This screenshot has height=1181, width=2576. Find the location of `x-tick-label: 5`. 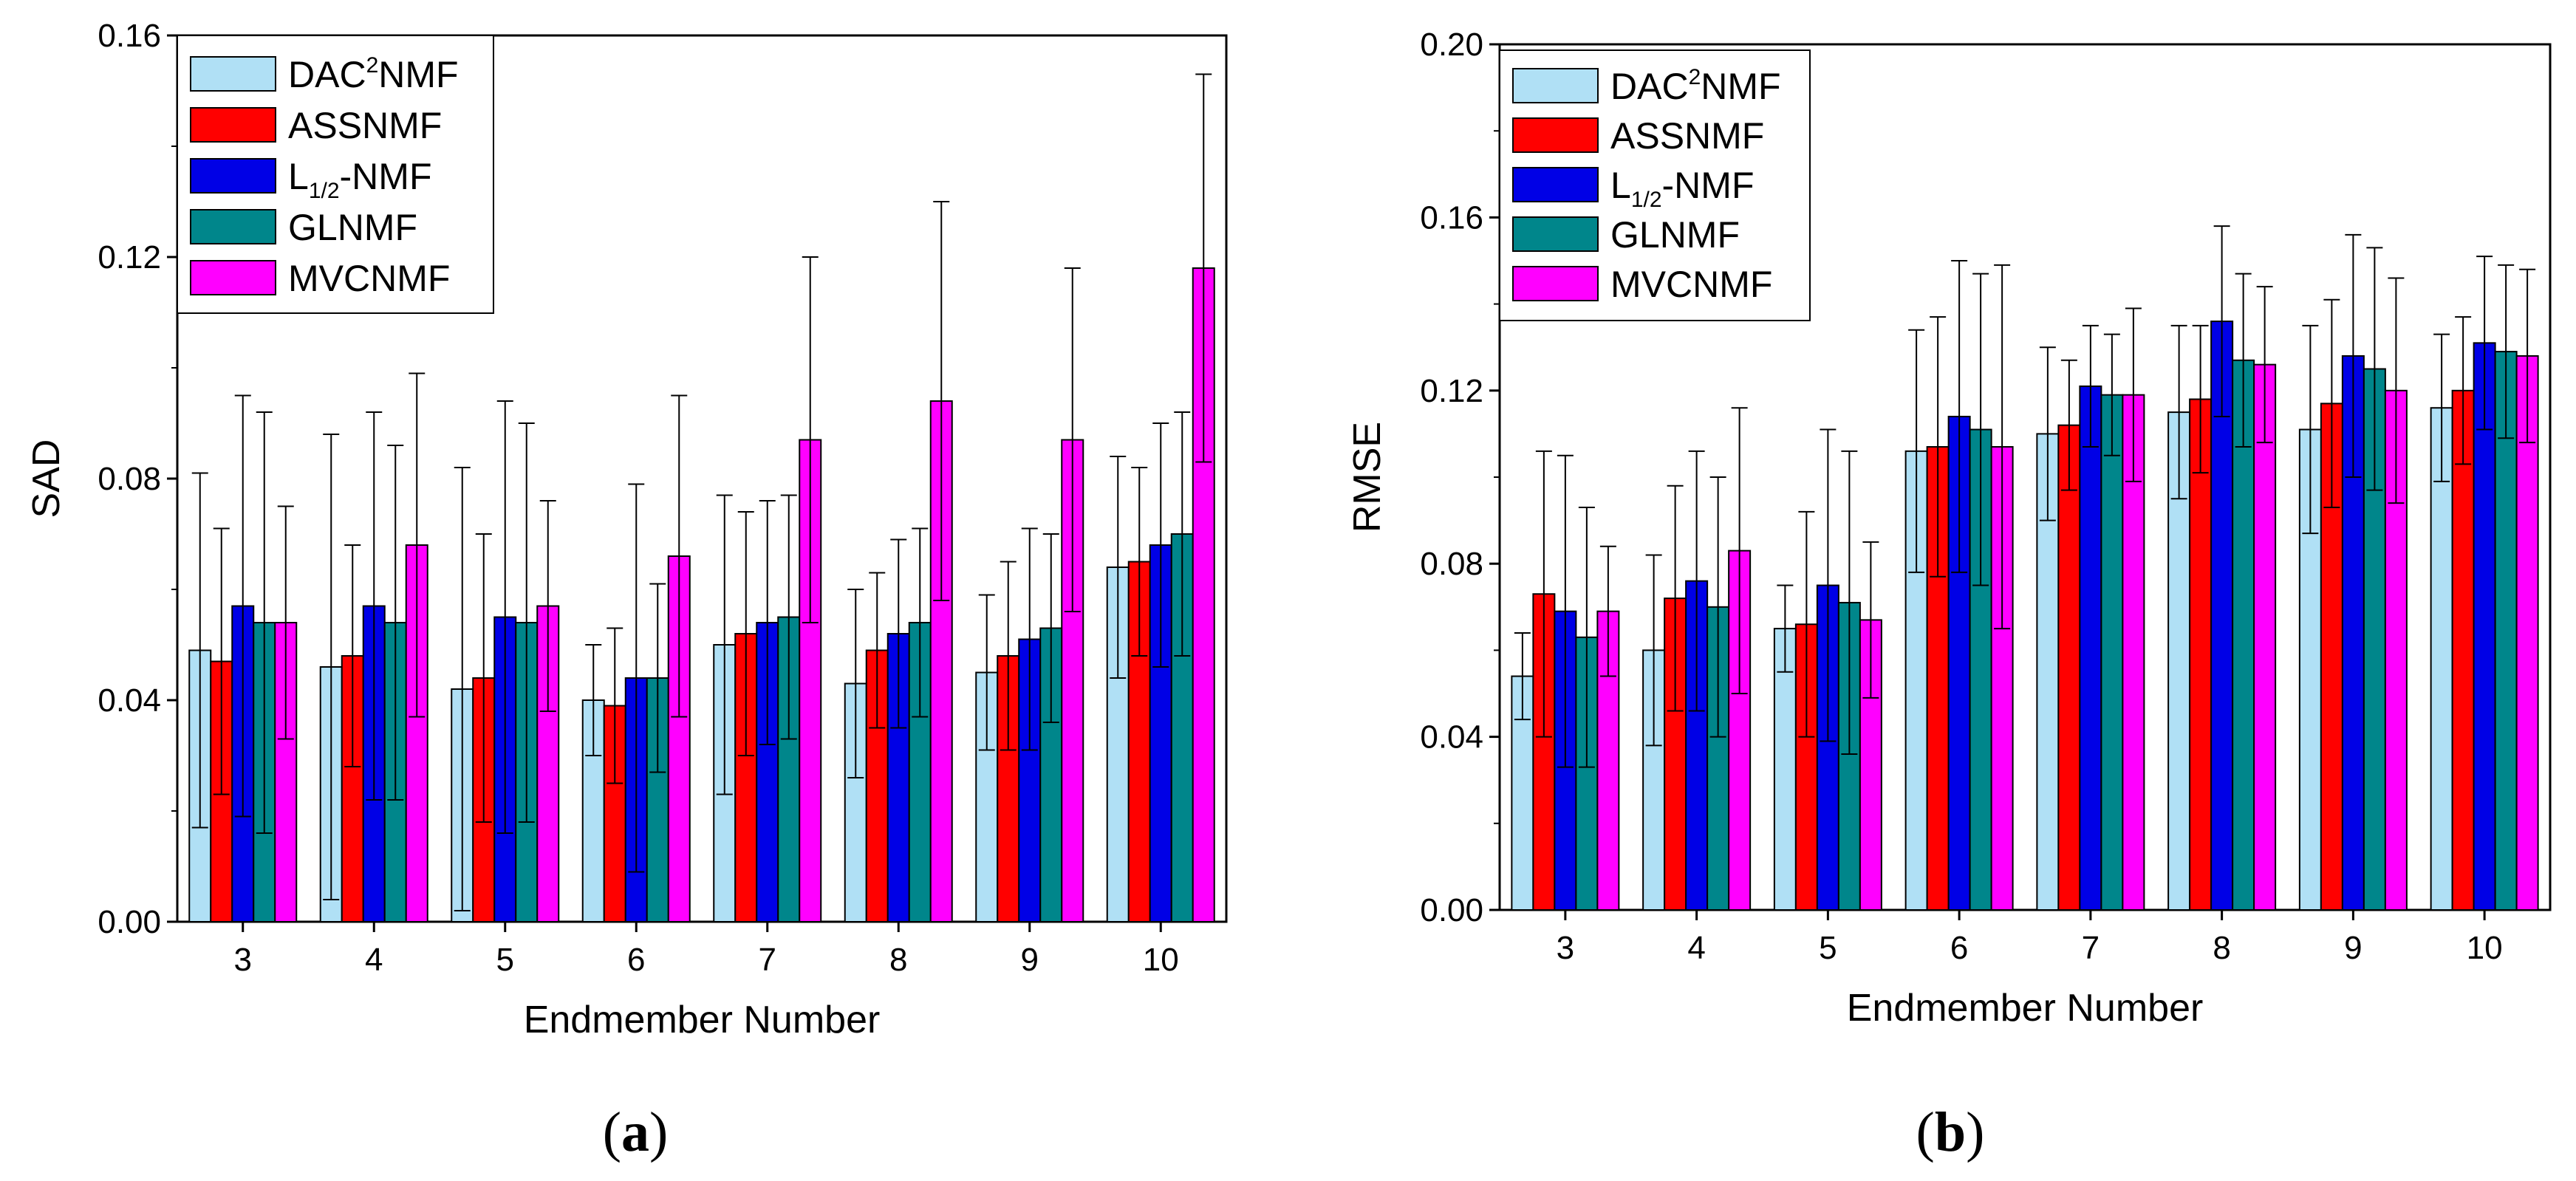

x-tick-label: 5 is located at coordinates (505, 960).